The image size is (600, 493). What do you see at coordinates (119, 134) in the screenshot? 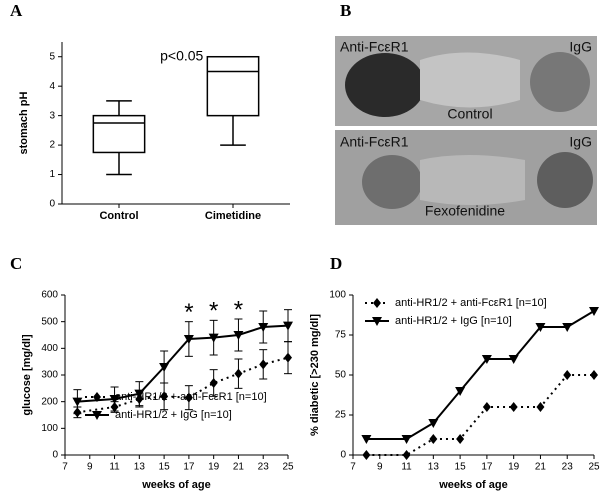
I see `box` at bounding box center [119, 134].